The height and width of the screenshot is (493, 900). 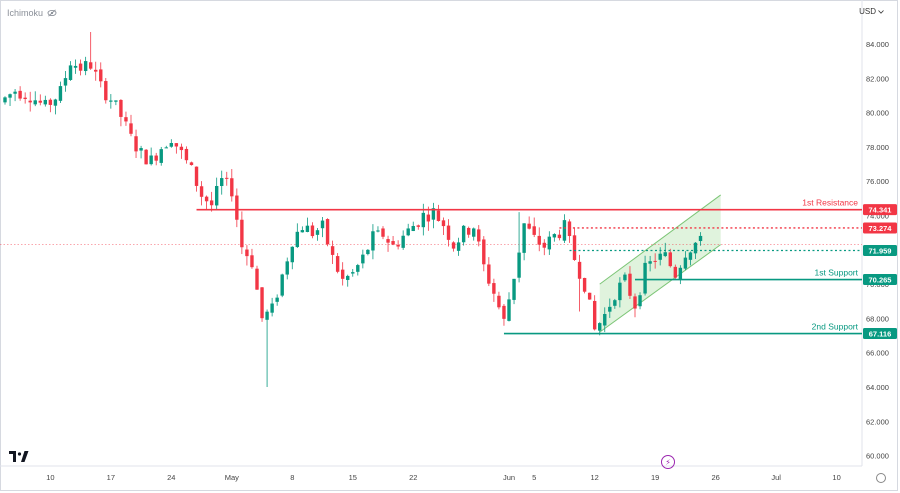 I want to click on eye-slash-icon, so click(x=52, y=13).